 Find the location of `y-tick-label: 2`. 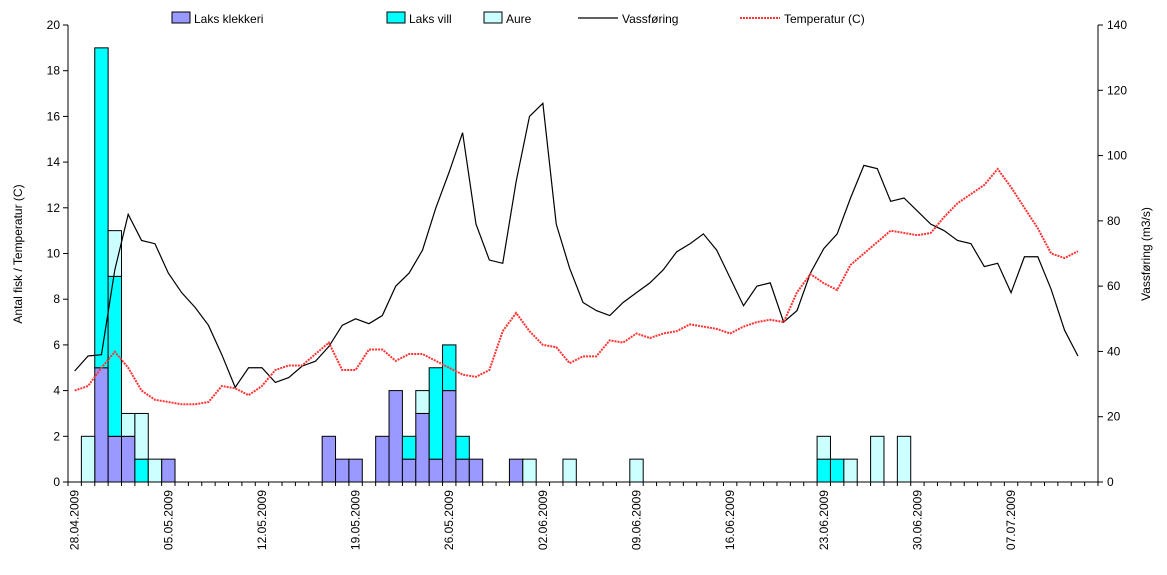

y-tick-label: 2 is located at coordinates (56, 436).